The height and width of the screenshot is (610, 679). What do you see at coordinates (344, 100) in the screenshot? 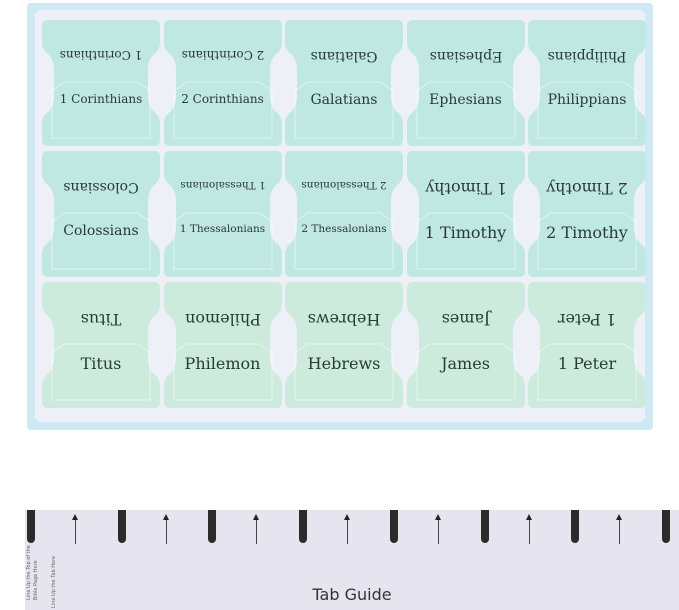
I see `tab-label: Galatians` at bounding box center [344, 100].